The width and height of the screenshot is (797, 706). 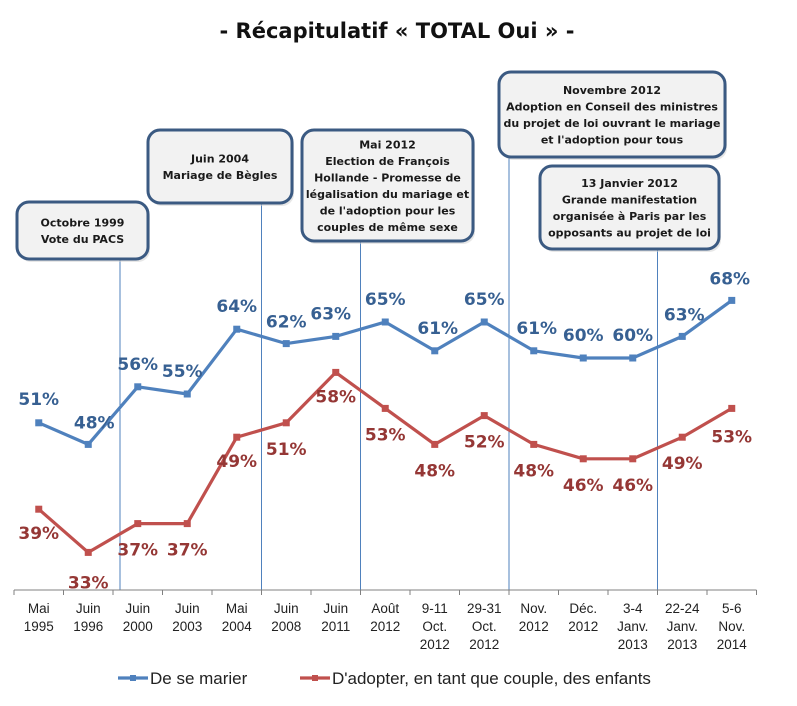 I want to click on data-label: 64%, so click(x=236, y=307).